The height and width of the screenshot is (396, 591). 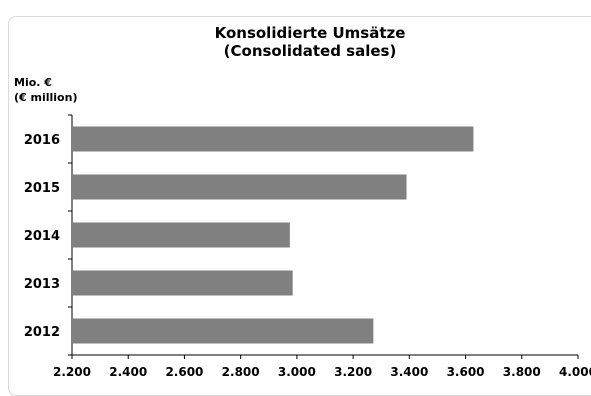 What do you see at coordinates (42, 188) in the screenshot?
I see `category-label-2015: 2015` at bounding box center [42, 188].